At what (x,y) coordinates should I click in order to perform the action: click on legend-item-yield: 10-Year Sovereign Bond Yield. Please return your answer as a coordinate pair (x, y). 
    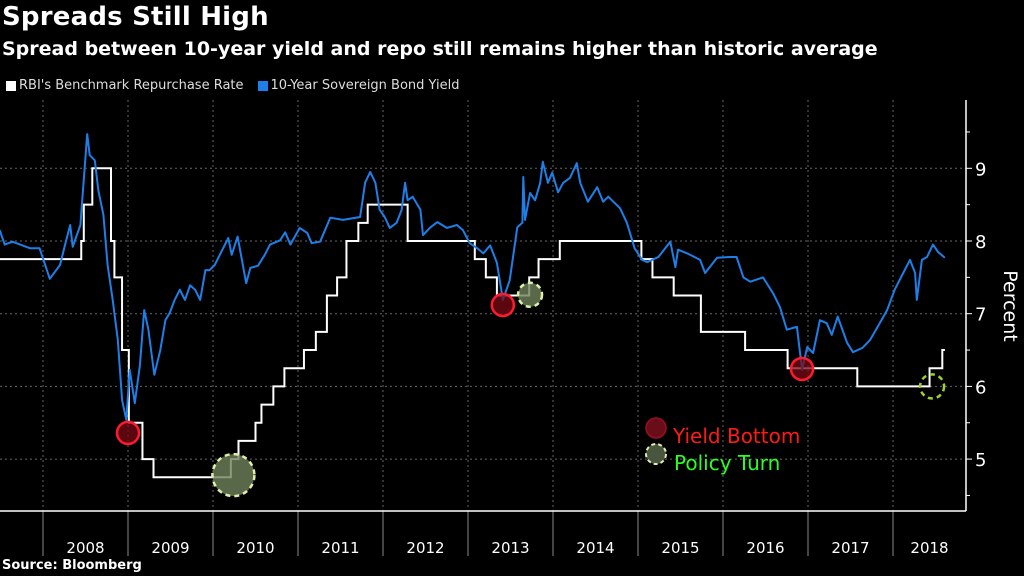
    Looking at the image, I should click on (358, 85).